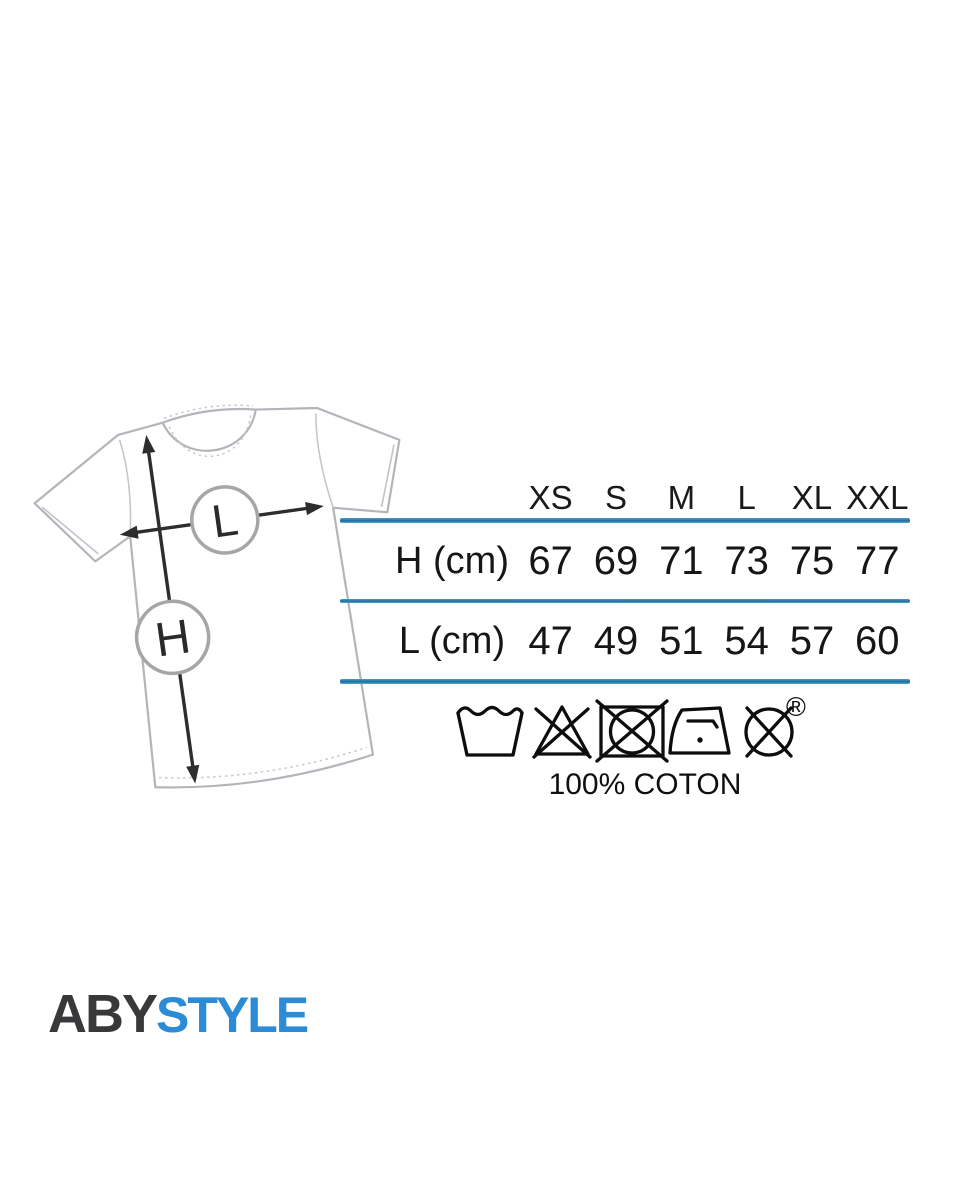 The width and height of the screenshot is (960, 1200). I want to click on width-value-l: 54, so click(746, 641).